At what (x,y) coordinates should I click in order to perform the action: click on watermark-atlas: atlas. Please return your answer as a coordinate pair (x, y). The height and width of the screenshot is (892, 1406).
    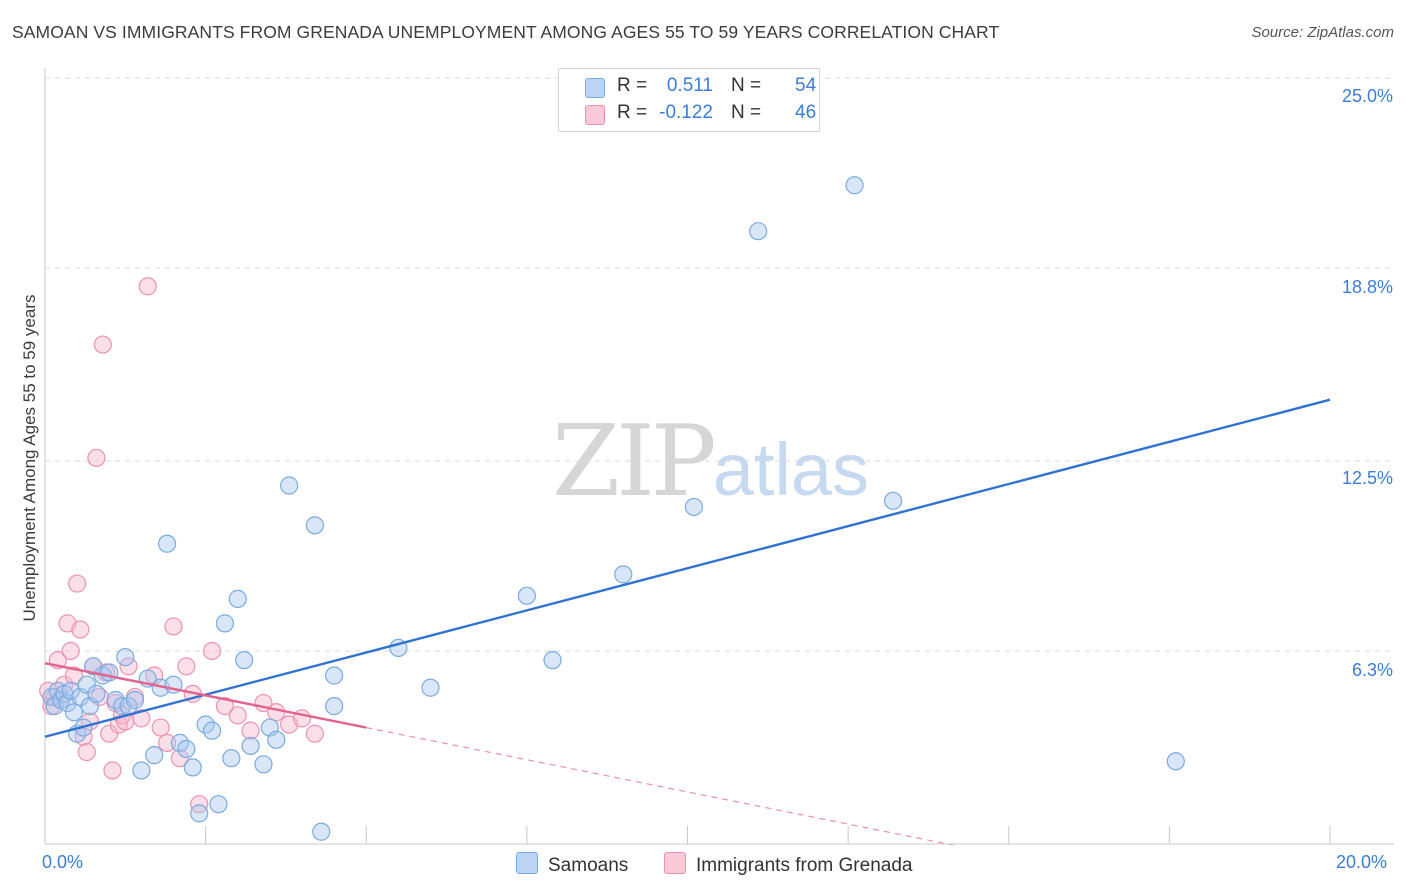
    Looking at the image, I should click on (791, 469).